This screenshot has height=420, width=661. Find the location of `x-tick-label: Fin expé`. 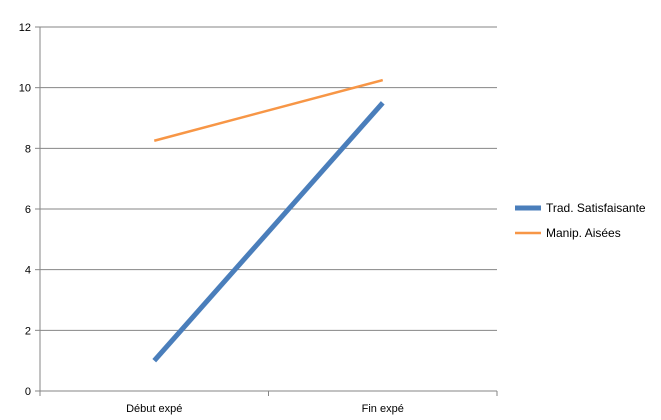

x-tick-label: Fin expé is located at coordinates (383, 409).